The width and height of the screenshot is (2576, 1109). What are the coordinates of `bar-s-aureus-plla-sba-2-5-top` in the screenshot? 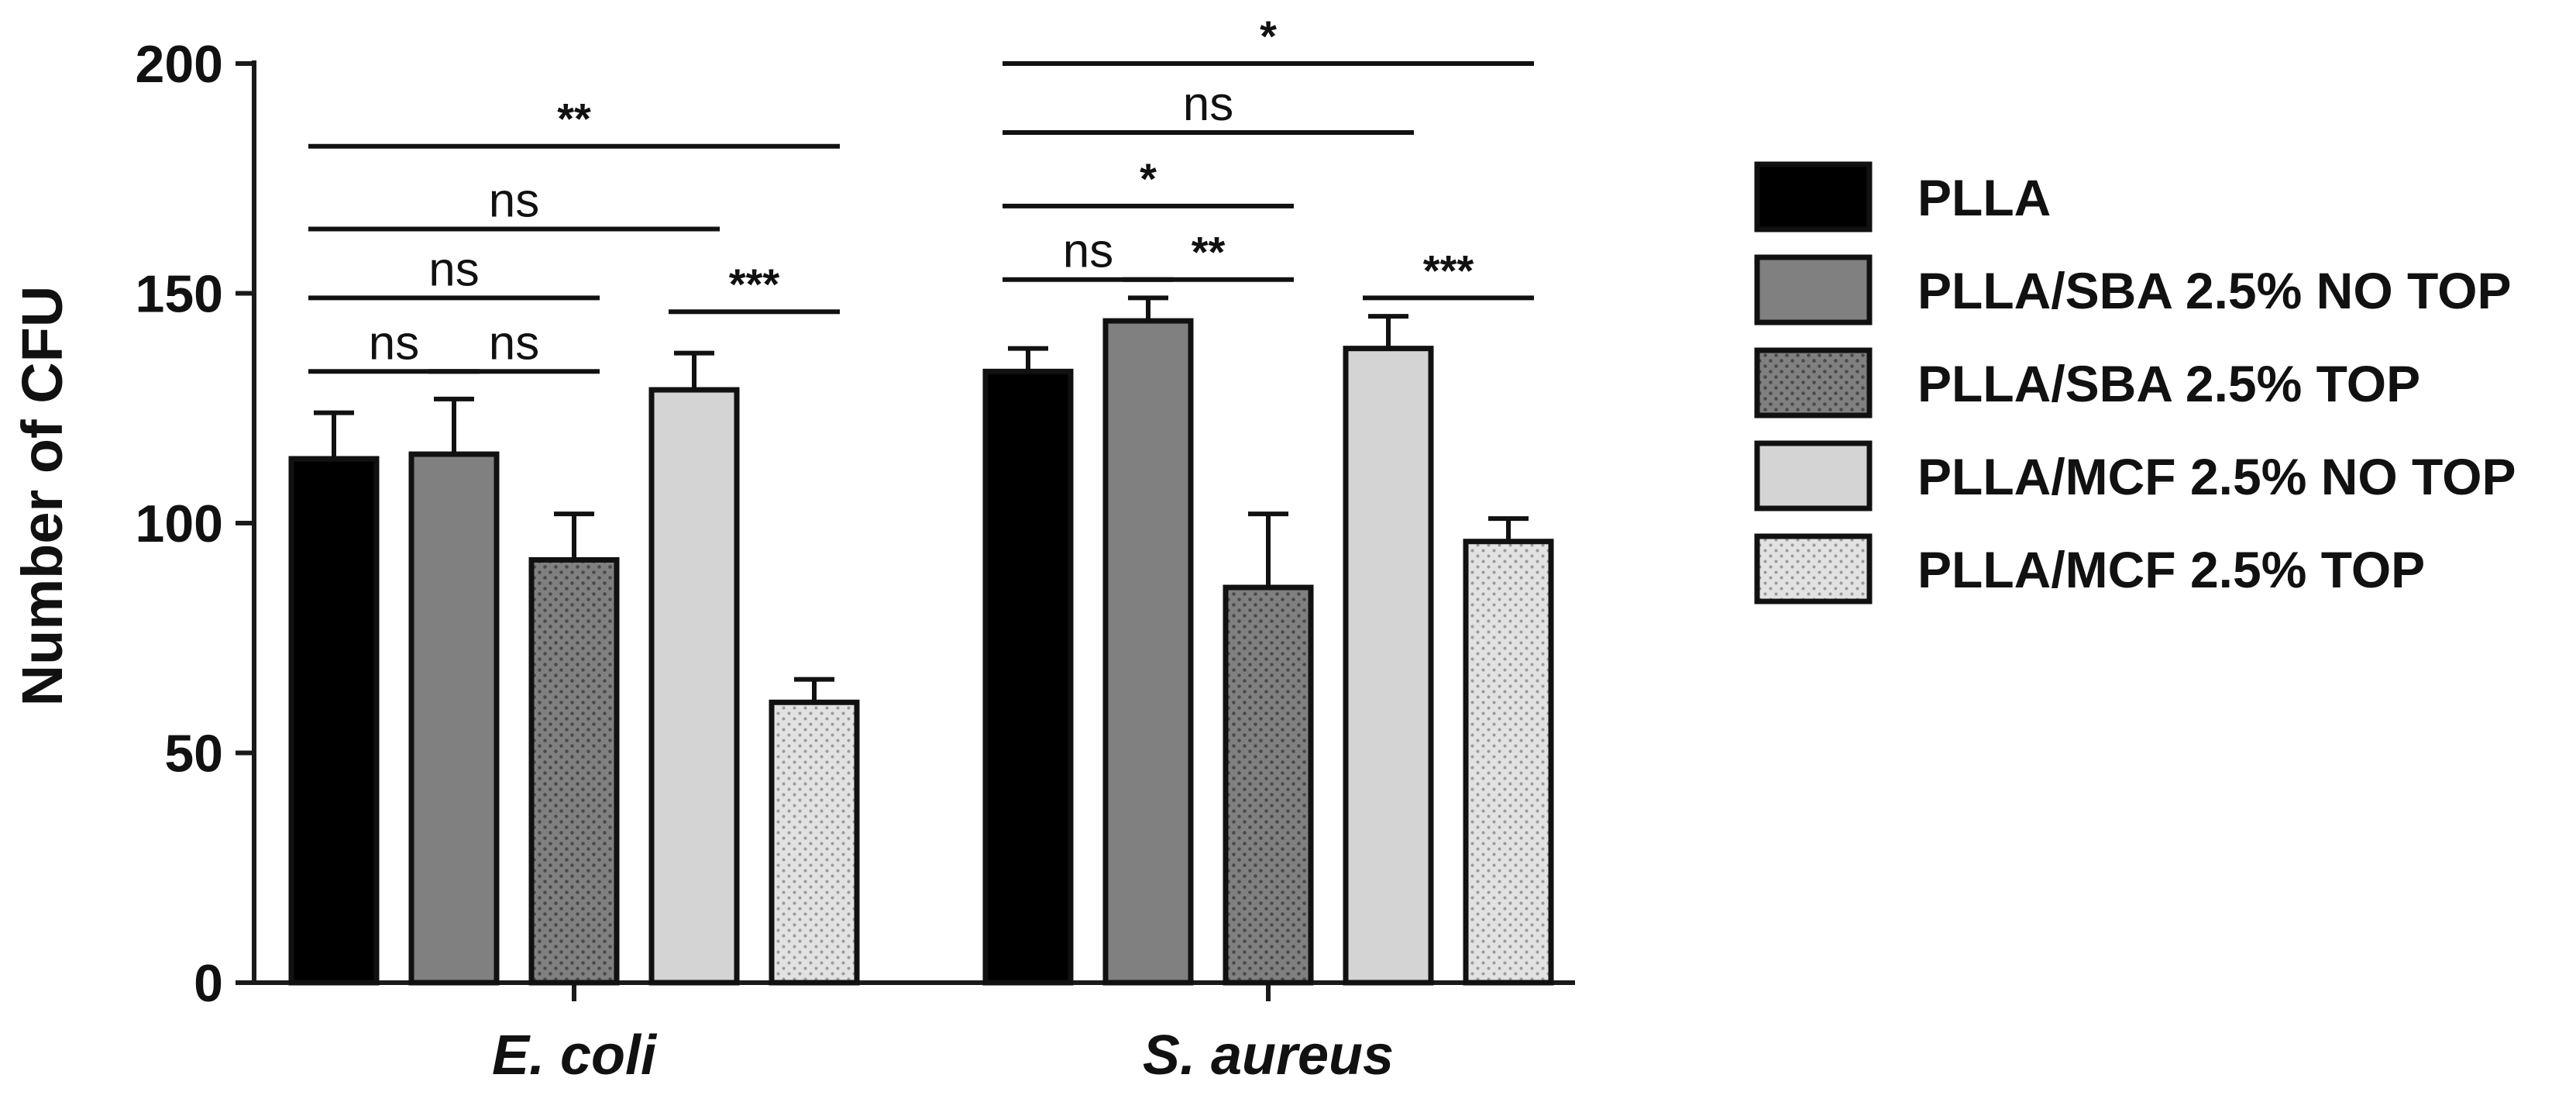 It's located at (1268, 785).